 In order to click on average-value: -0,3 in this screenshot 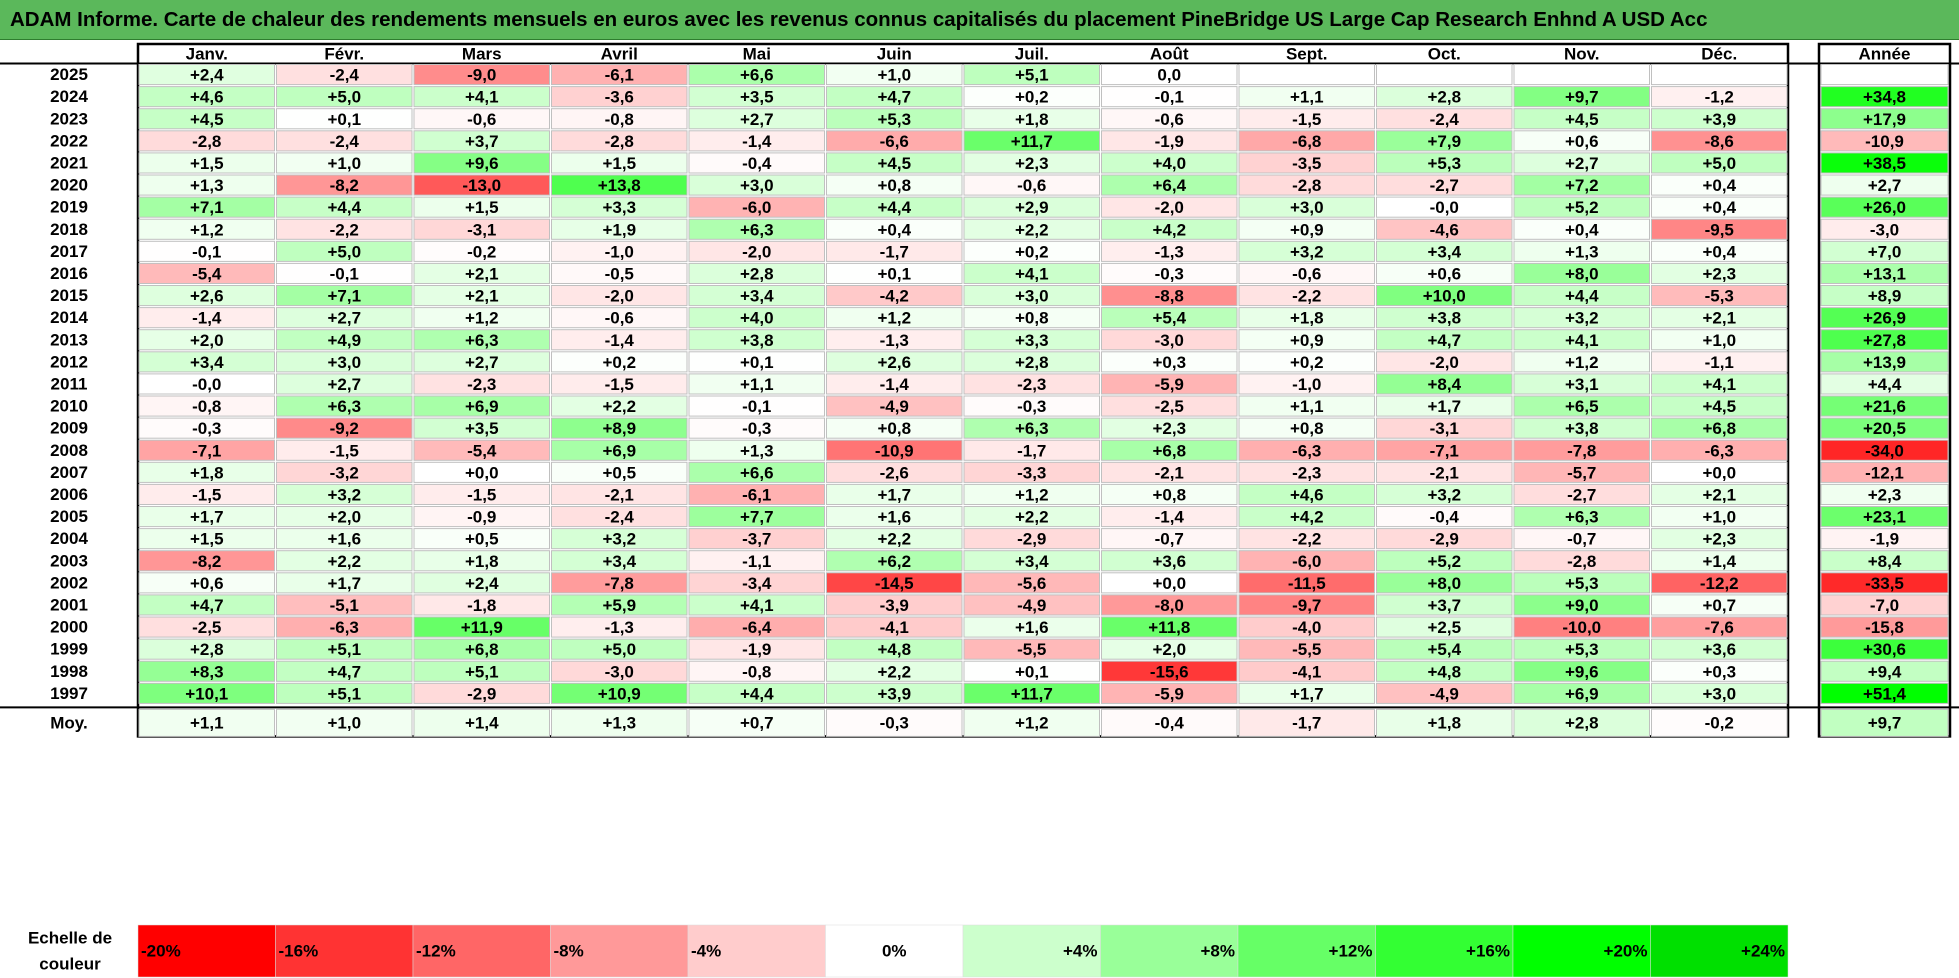, I will do `click(894, 722)`.